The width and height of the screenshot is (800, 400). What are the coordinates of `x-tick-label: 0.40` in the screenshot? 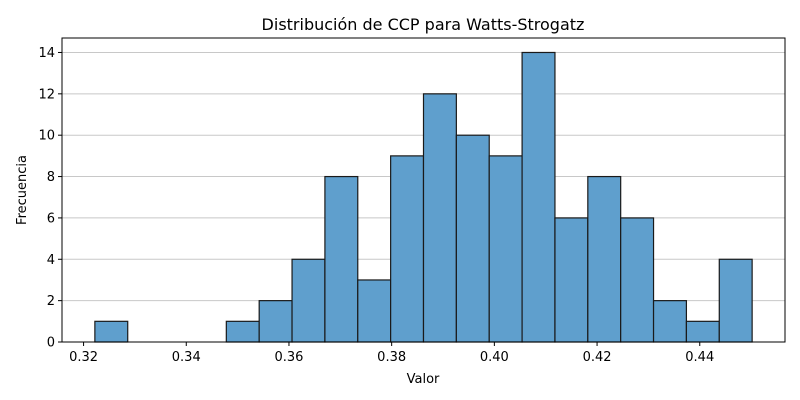 It's located at (494, 357).